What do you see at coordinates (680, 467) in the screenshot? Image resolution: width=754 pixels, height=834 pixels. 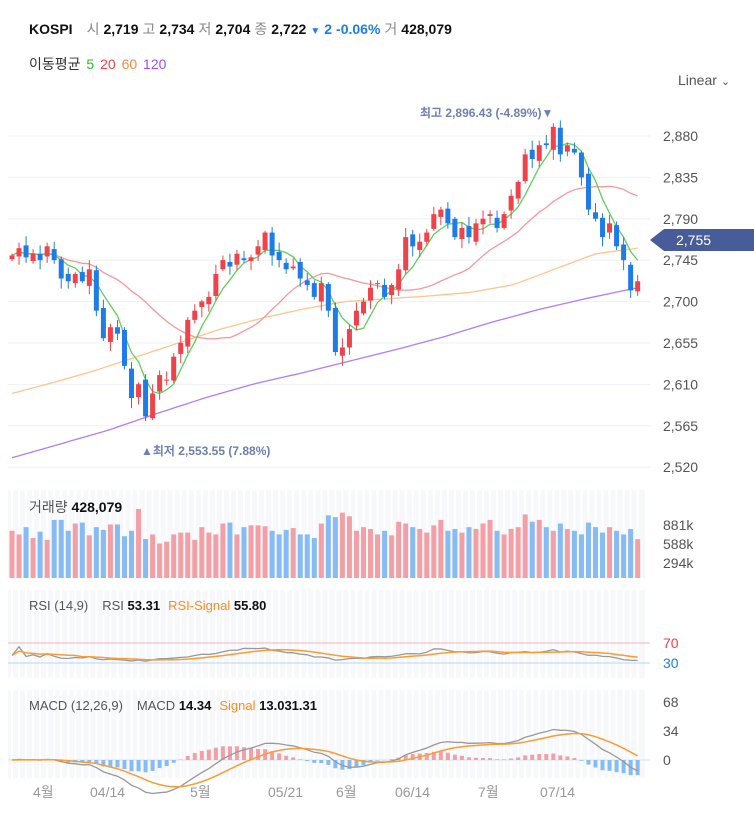 I see `price-axis-label: 2,520` at bounding box center [680, 467].